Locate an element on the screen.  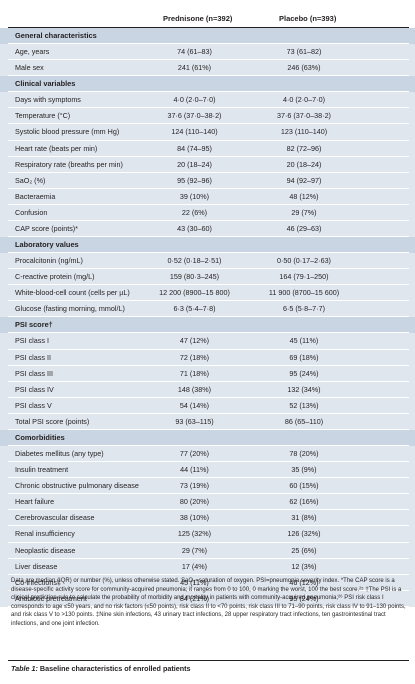
cell-placebo: 69 (18%) is located at coordinates (304, 357).